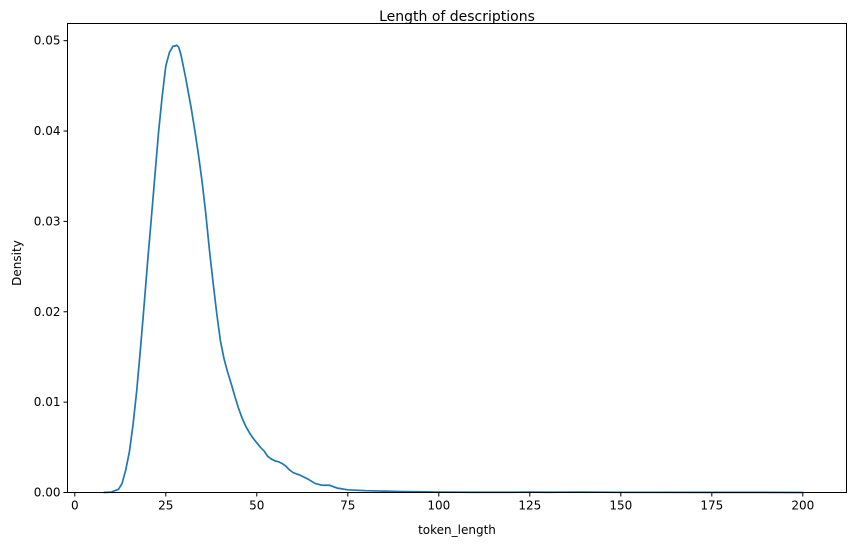 The width and height of the screenshot is (855, 545). What do you see at coordinates (256, 506) in the screenshot?
I see `x-tick-label: 50` at bounding box center [256, 506].